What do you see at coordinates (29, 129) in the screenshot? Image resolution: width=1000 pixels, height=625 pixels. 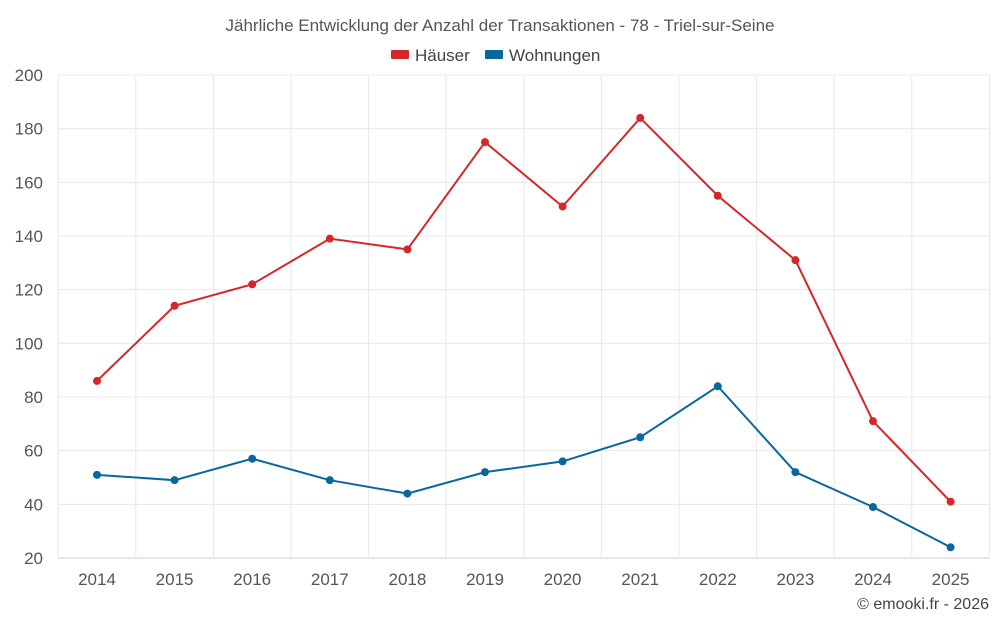 I see `y-tick-label: 180` at bounding box center [29, 129].